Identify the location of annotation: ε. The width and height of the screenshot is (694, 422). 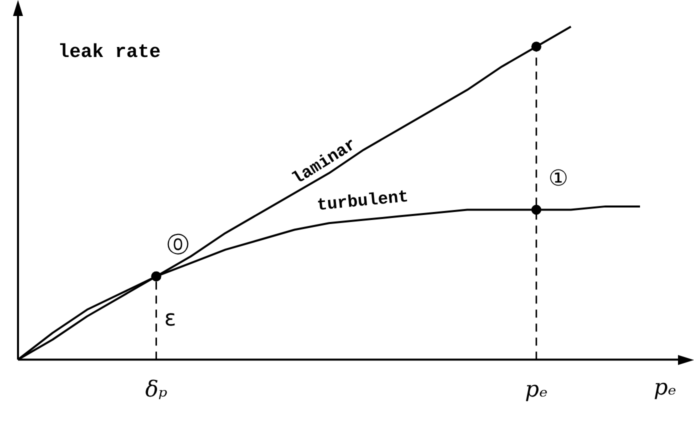
(170, 319).